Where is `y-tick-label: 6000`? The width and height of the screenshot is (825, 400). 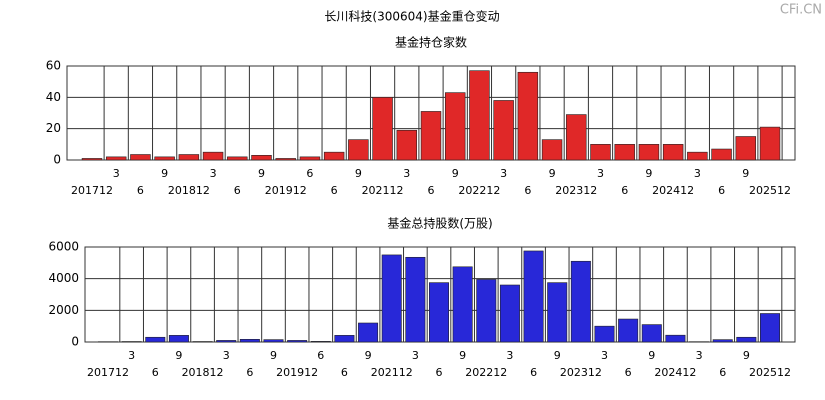 y-tick-label: 6000 is located at coordinates (63, 247).